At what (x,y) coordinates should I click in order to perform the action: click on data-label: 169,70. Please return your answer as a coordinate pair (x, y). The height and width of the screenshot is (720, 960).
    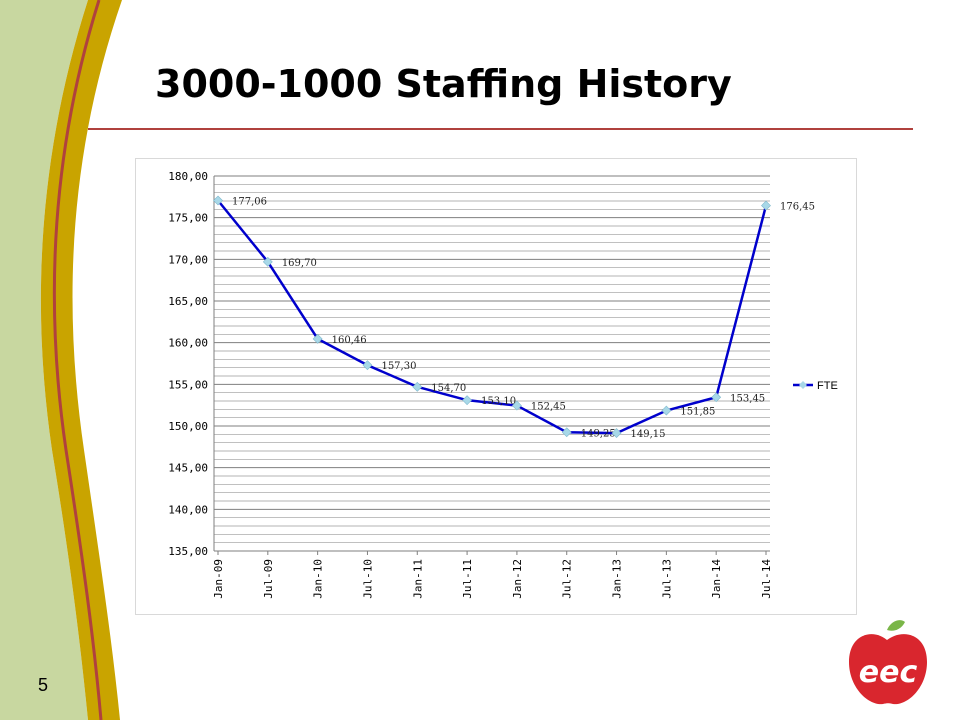
    Looking at the image, I should click on (299, 263).